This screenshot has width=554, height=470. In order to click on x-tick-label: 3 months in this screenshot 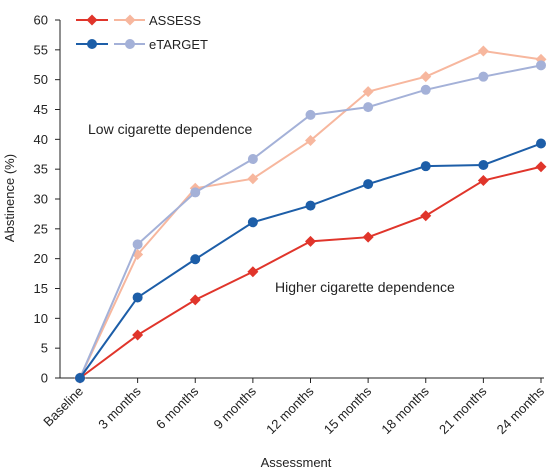, I will do `click(119, 407)`.